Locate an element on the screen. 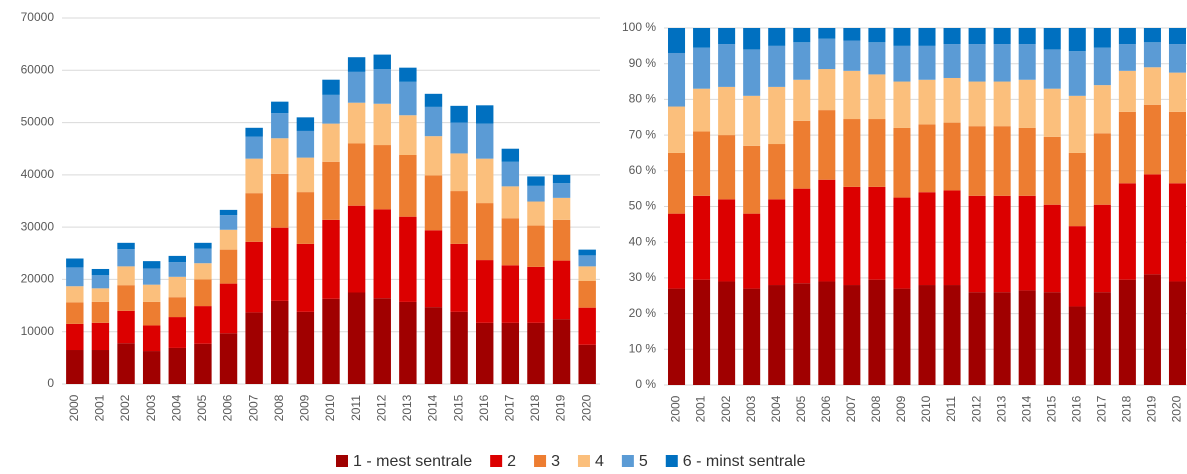 The width and height of the screenshot is (1187, 474). x-tick-label: 2013 is located at coordinates (407, 407).